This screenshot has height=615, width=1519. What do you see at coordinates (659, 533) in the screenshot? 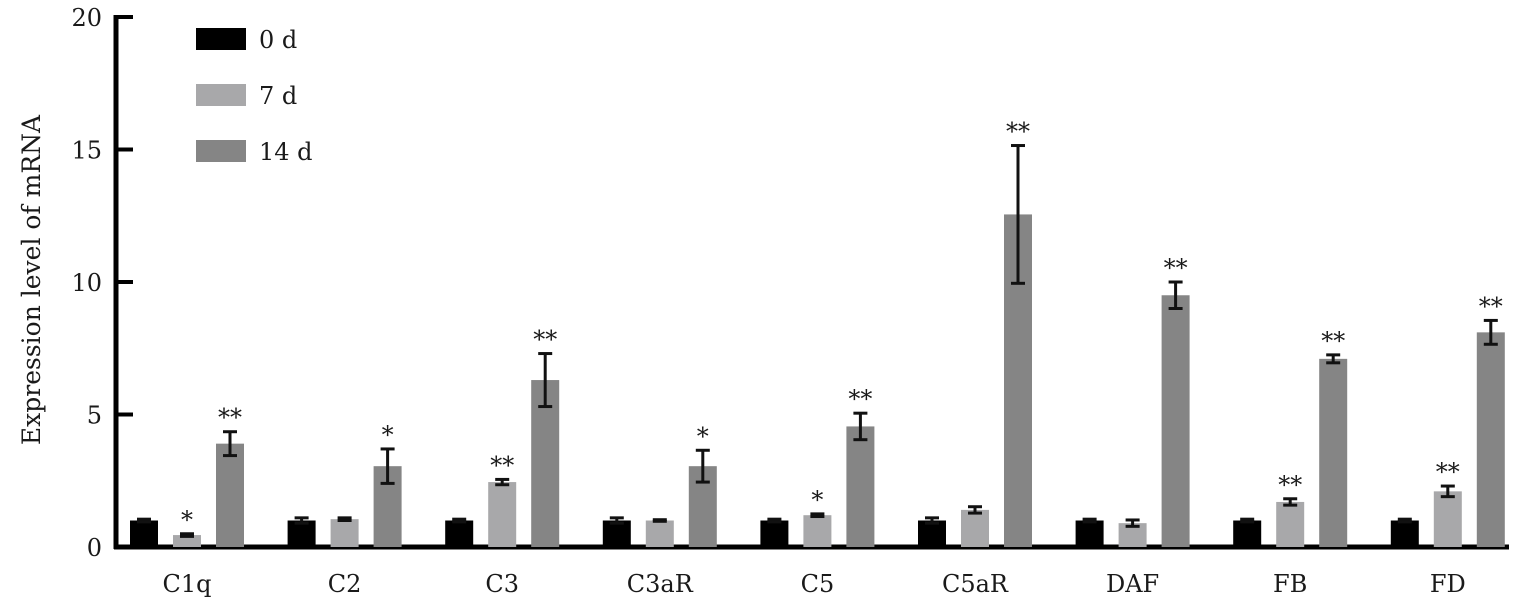
I see `bar-7d-C3aR` at bounding box center [659, 533].